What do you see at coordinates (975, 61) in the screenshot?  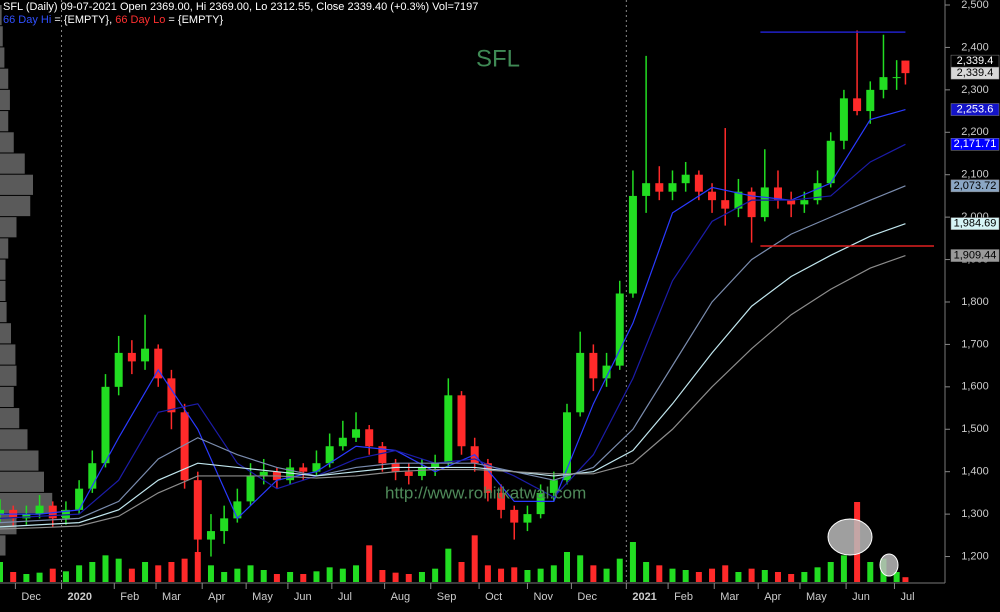 I see `price-marker-label: 2,339.4` at bounding box center [975, 61].